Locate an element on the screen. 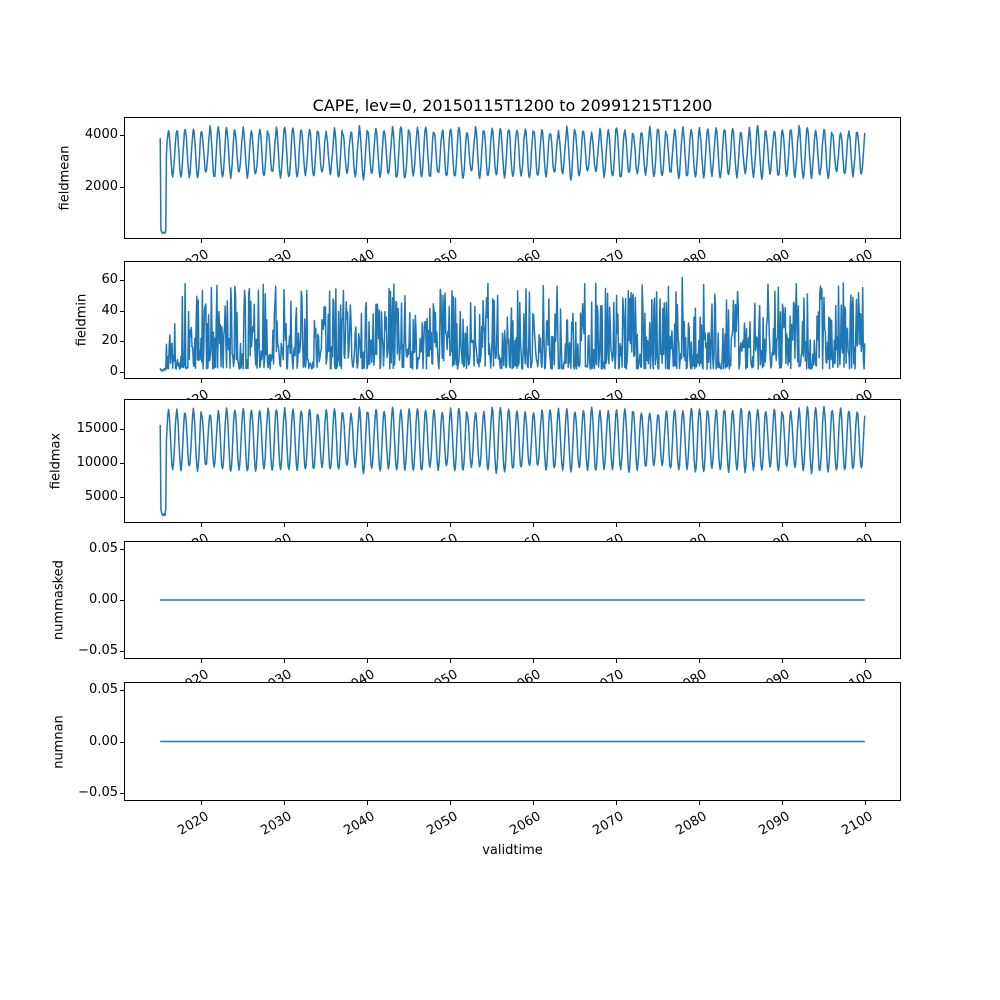  series-line-fieldmean is located at coordinates (512, 179).